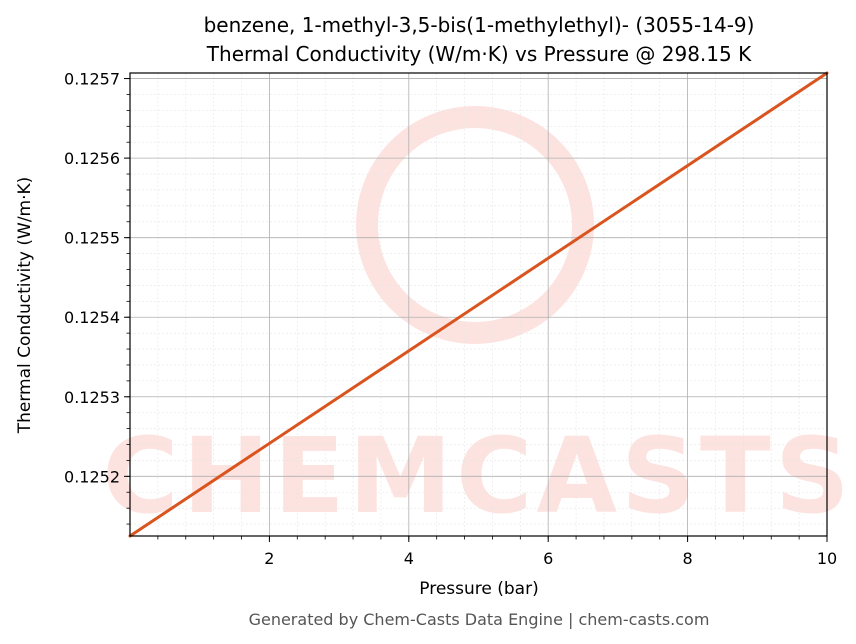  What do you see at coordinates (92, 158) in the screenshot?
I see `y-tick-label: 0.1256` at bounding box center [92, 158].